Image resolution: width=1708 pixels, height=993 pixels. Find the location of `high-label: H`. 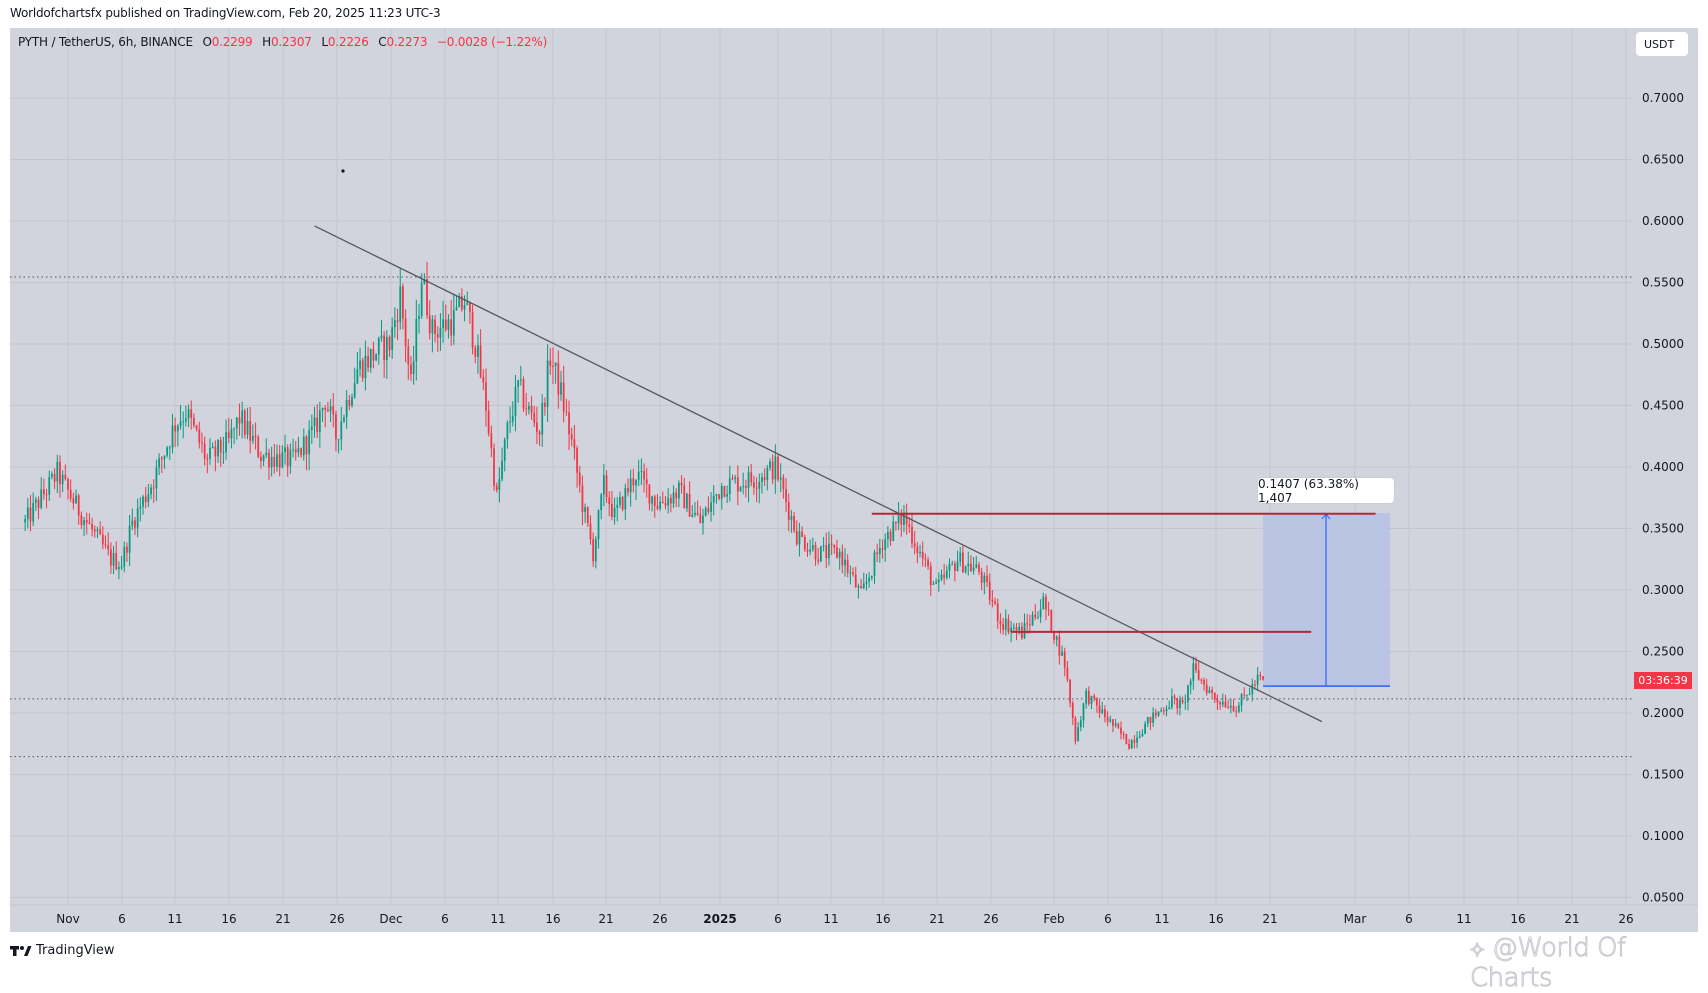

high-label: H is located at coordinates (266, 42).